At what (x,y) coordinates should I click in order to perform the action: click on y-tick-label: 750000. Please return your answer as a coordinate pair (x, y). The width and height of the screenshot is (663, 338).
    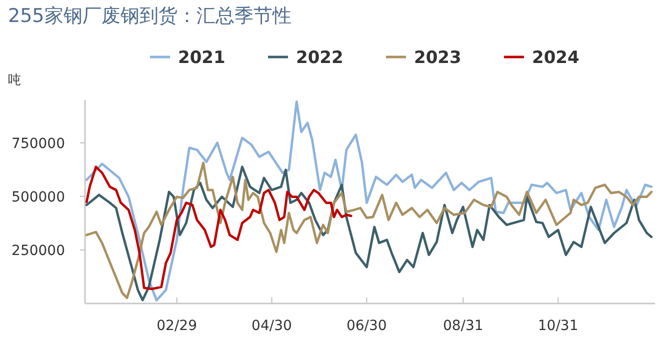
    Looking at the image, I should click on (38, 144).